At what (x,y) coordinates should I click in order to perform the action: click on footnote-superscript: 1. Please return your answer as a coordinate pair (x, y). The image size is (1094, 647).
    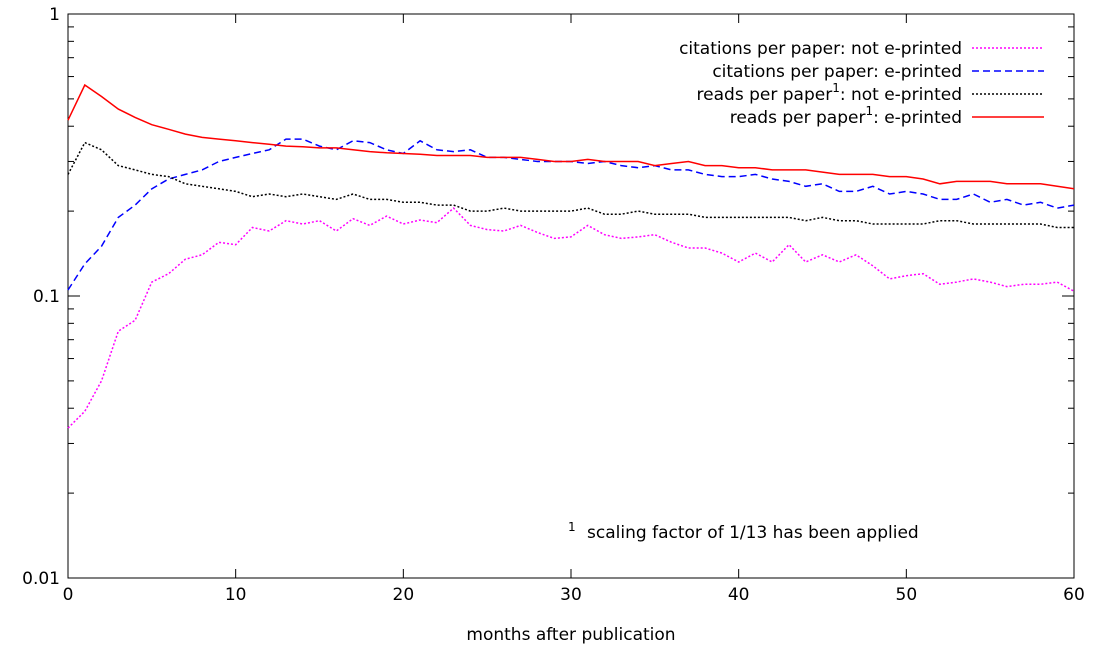
    Looking at the image, I should click on (572, 527).